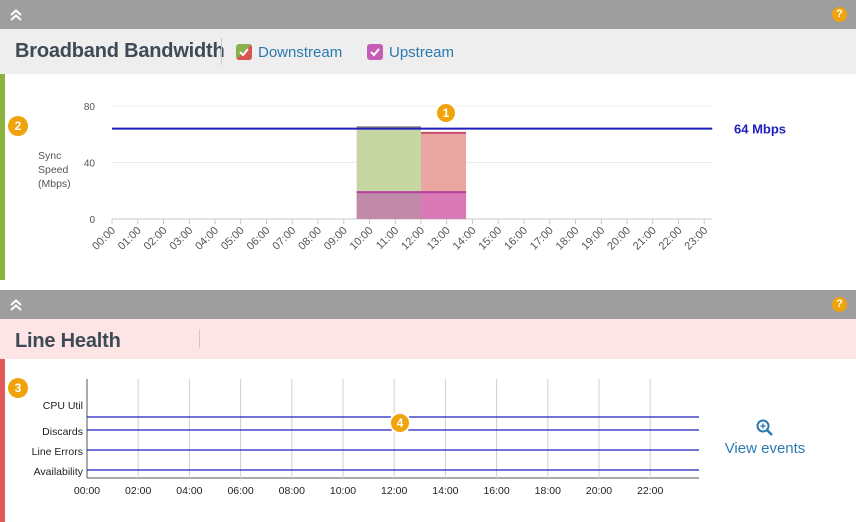 The height and width of the screenshot is (522, 856). I want to click on bandwidth-panel-titlebar: Broadband Bandwidth Downstream Upstream, so click(428, 51).